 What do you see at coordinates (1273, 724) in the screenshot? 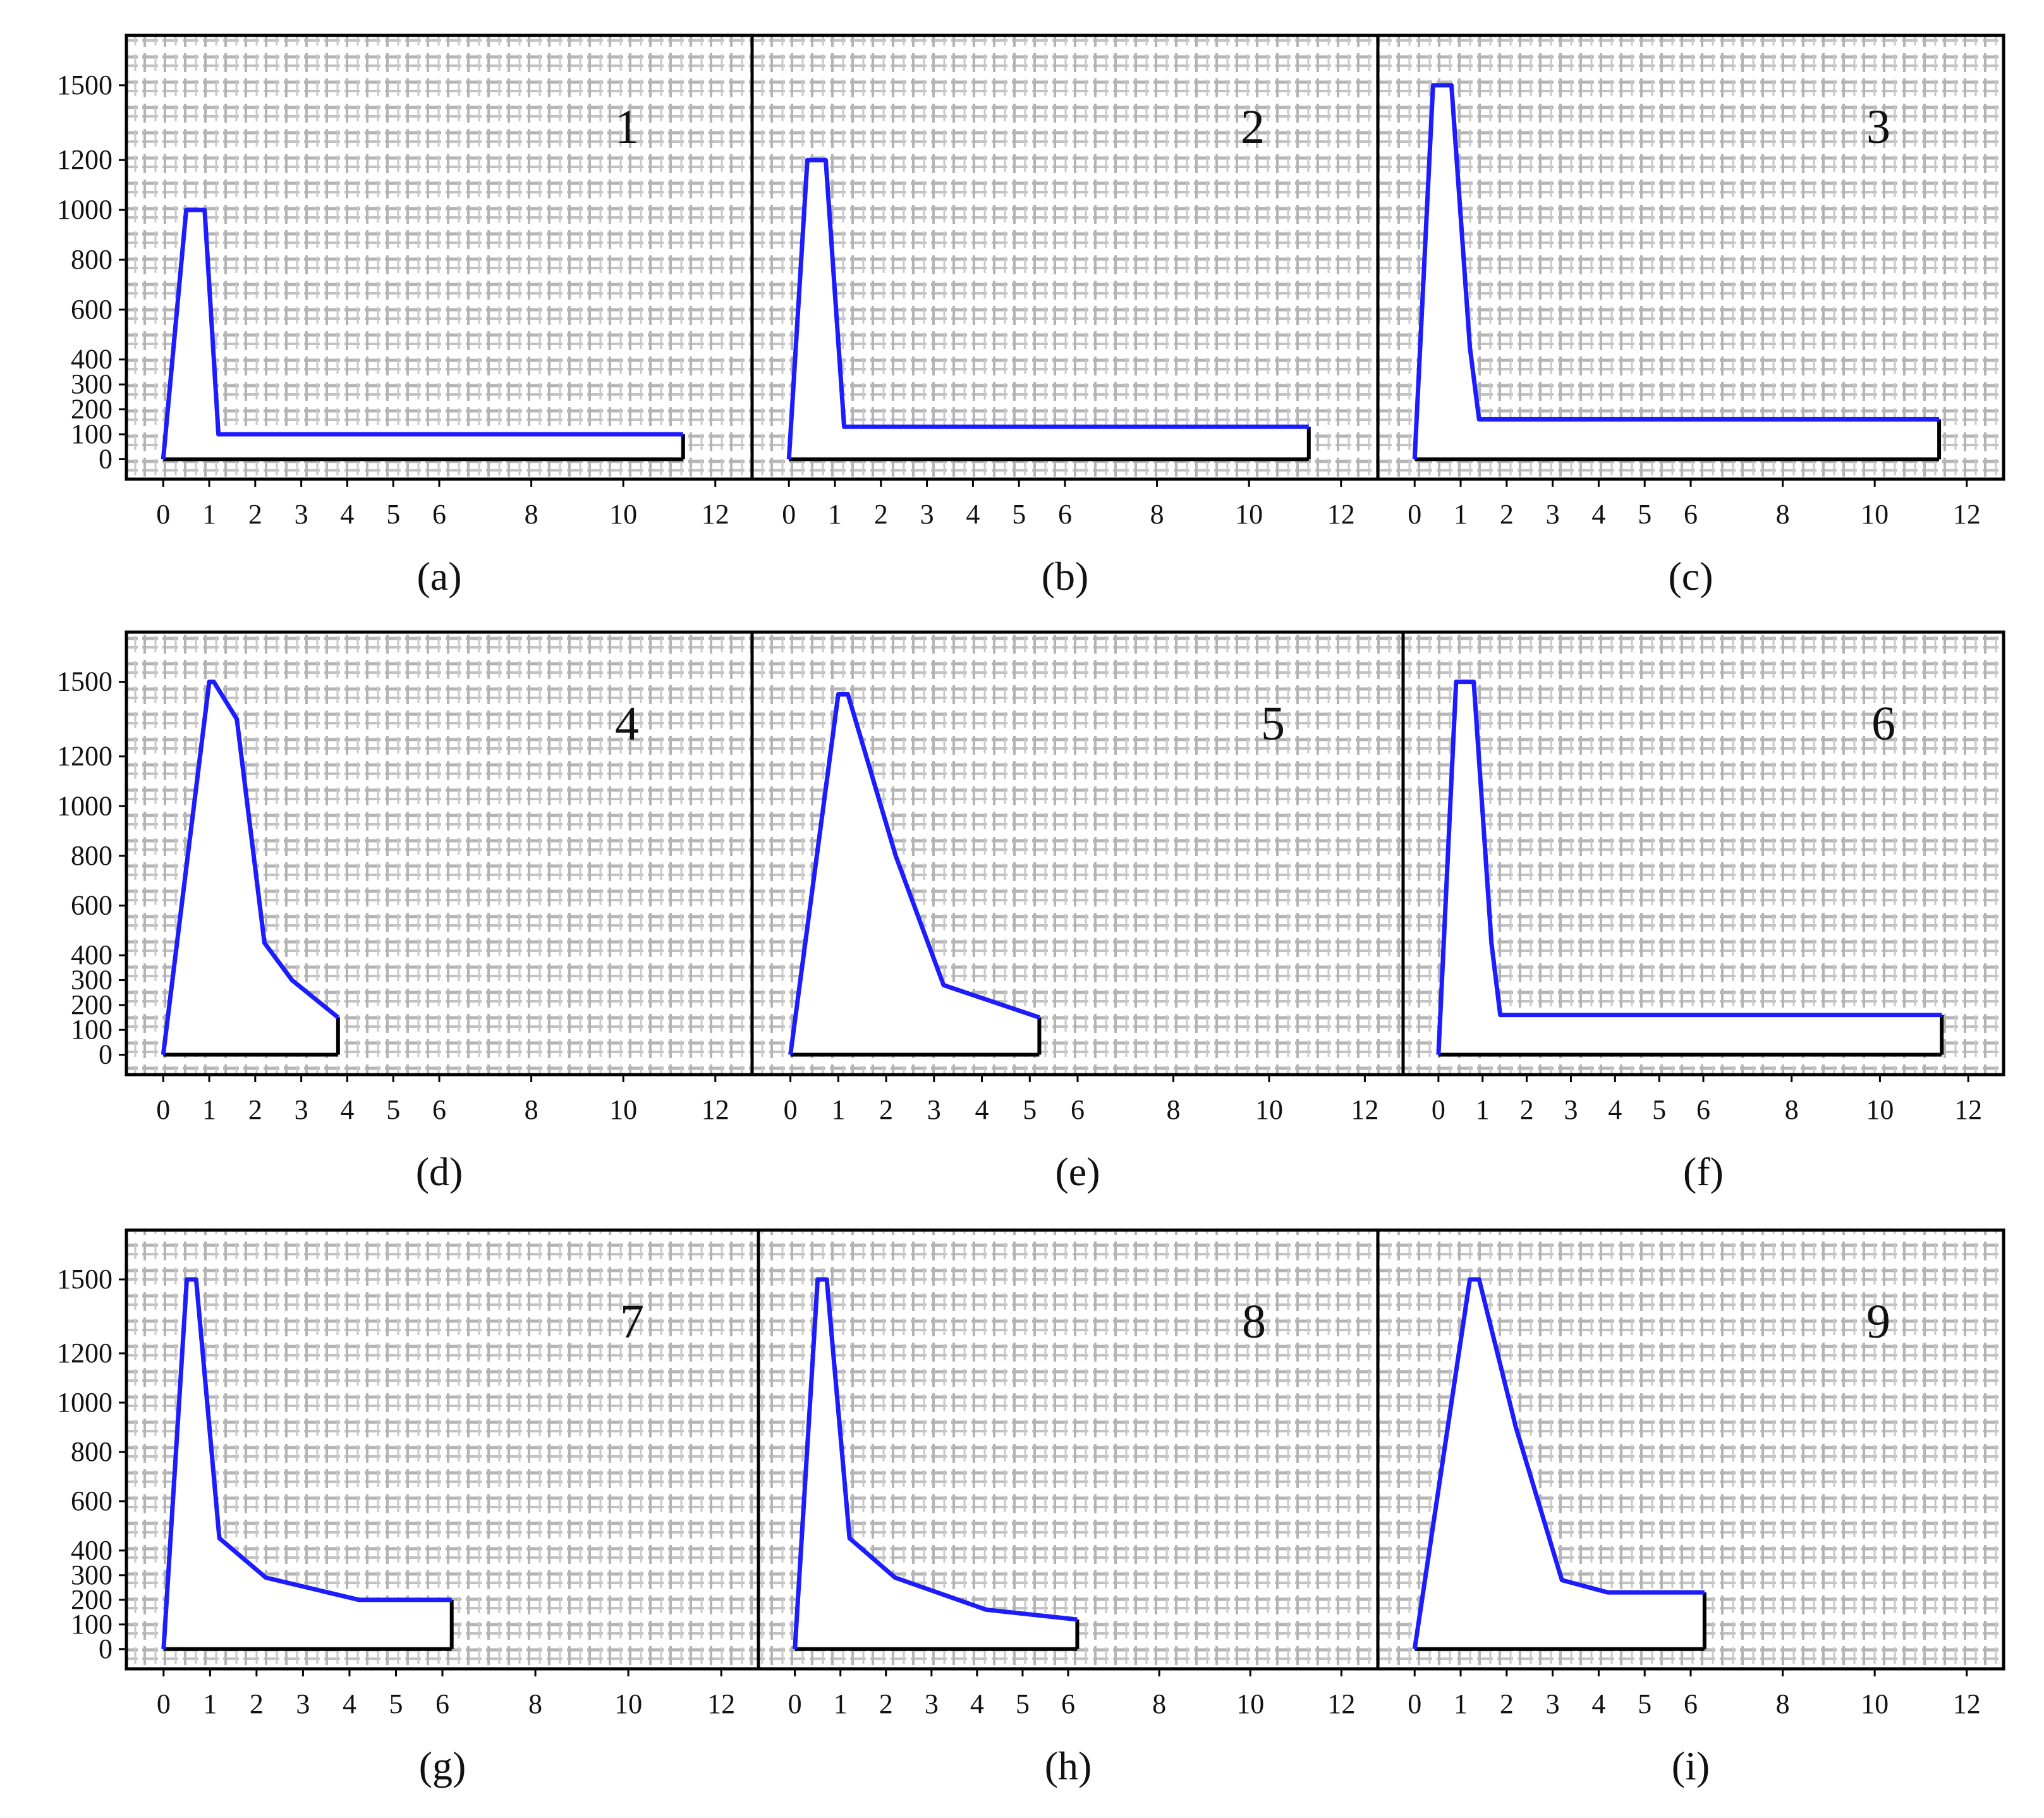
I see `panel-number-label: 5` at bounding box center [1273, 724].